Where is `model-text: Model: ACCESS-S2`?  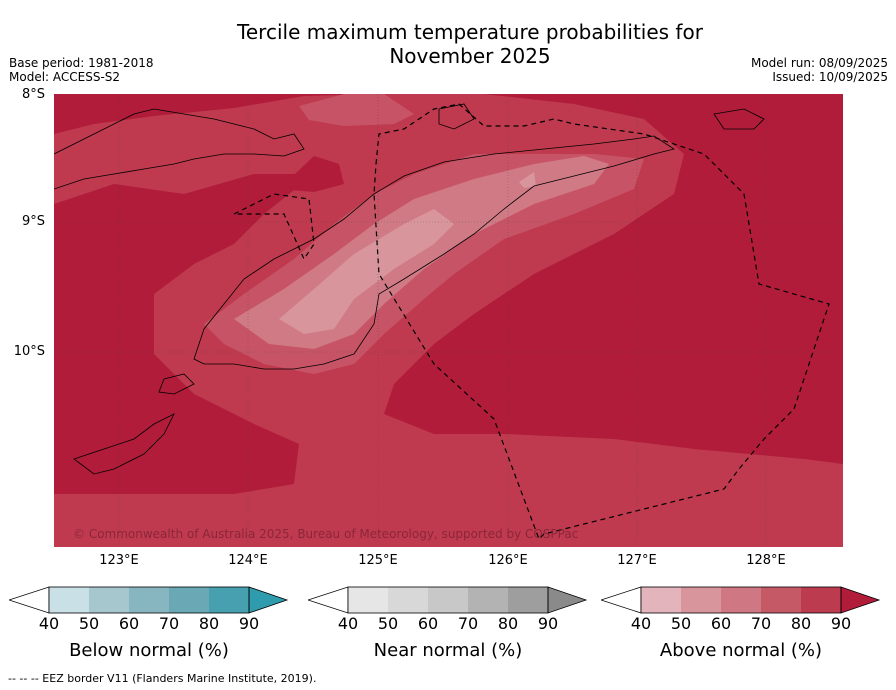 model-text: Model: ACCESS-S2 is located at coordinates (65, 77).